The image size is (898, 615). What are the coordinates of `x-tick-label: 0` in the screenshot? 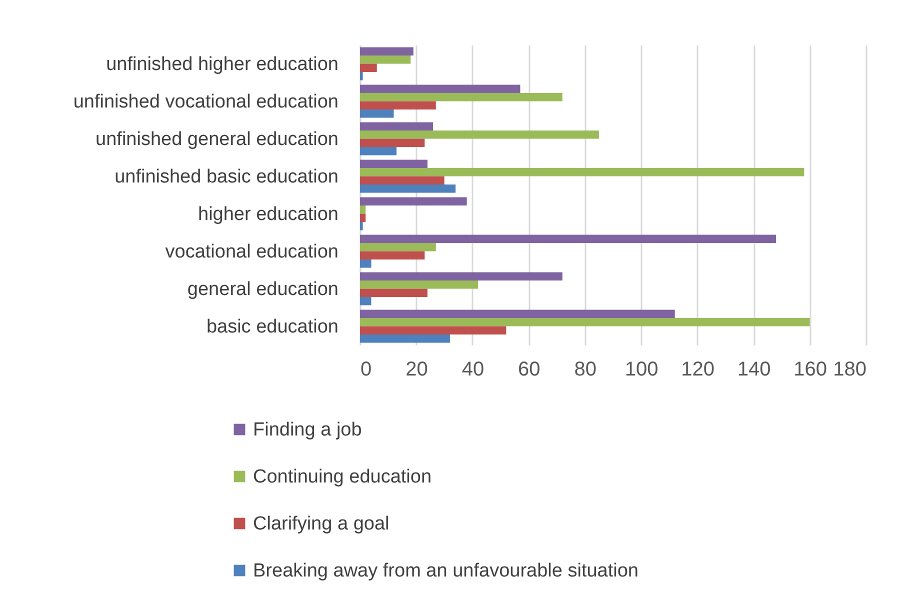 It's located at (366, 369).